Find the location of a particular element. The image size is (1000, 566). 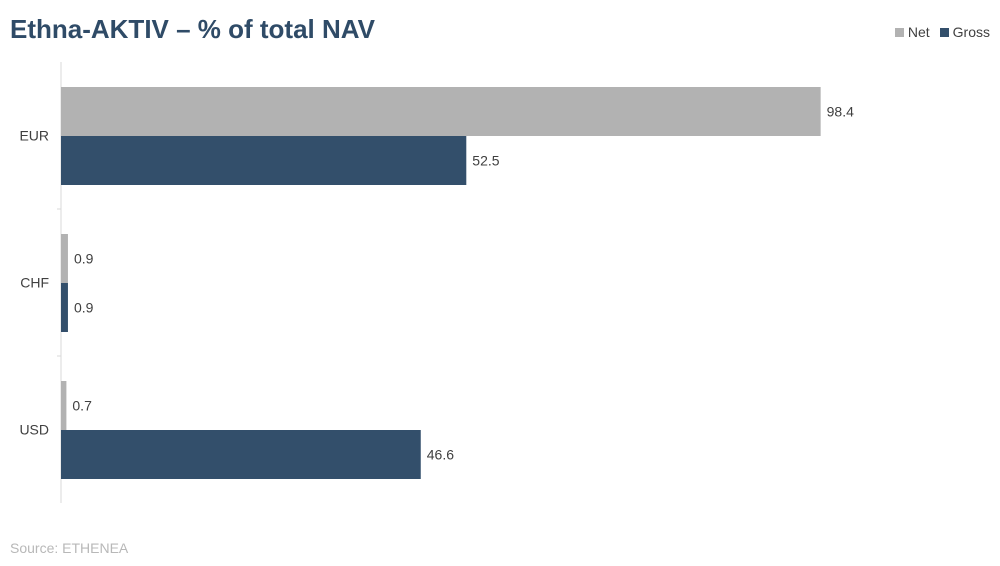

legend-swatch-net is located at coordinates (899, 32).